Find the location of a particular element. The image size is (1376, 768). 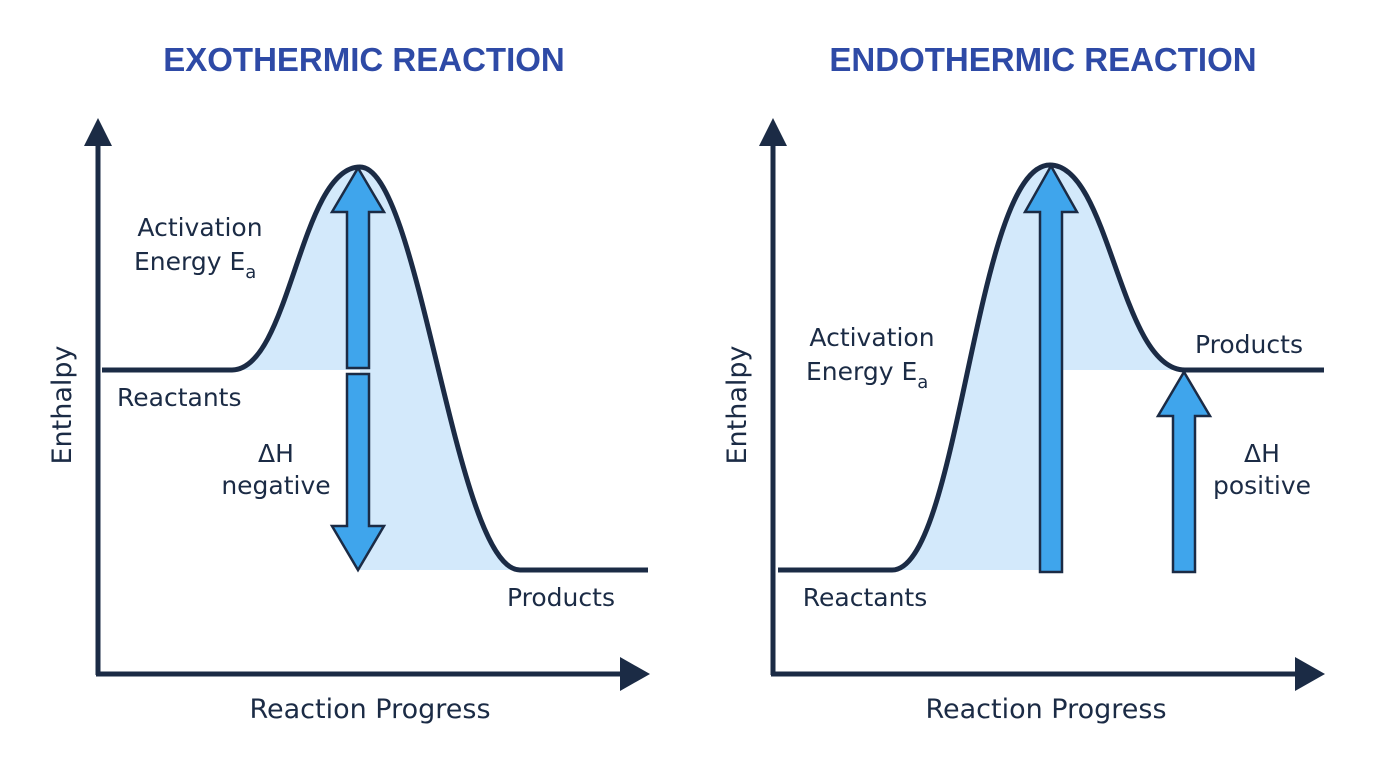

exothermic-y-axis-label: Enthalpy is located at coordinates (62, 404).